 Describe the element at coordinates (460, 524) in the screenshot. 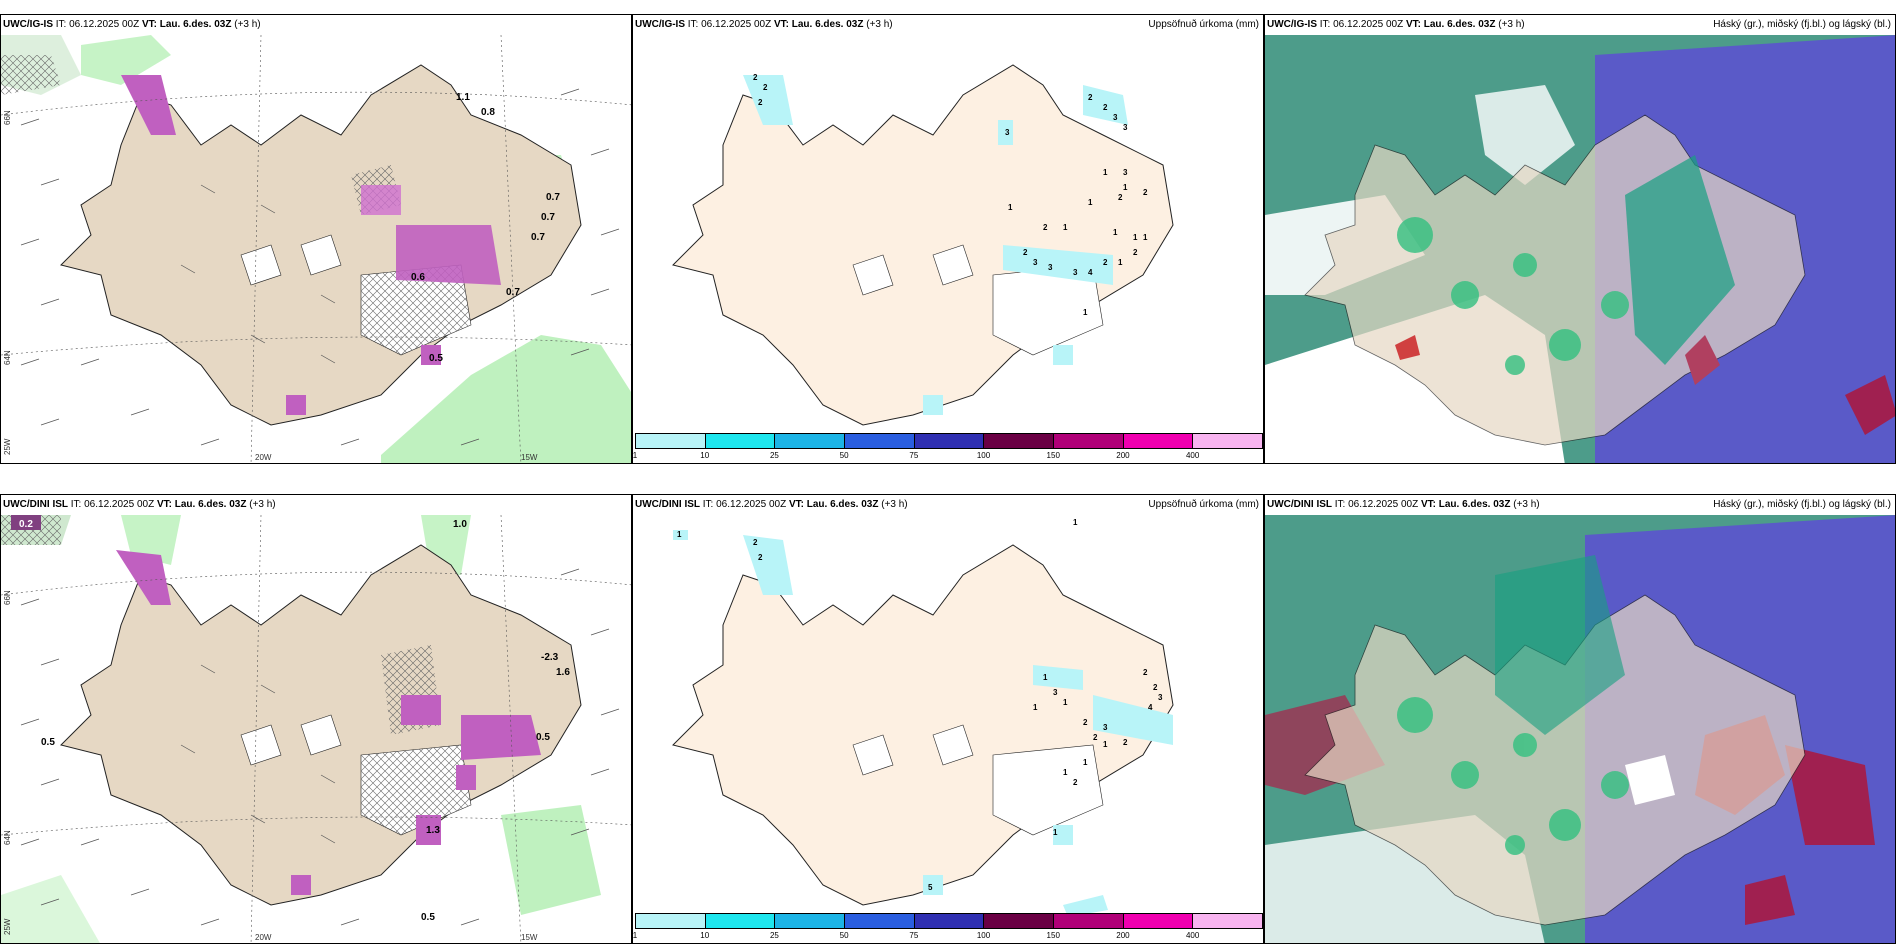

I see `wind-label: 1.0` at that location.